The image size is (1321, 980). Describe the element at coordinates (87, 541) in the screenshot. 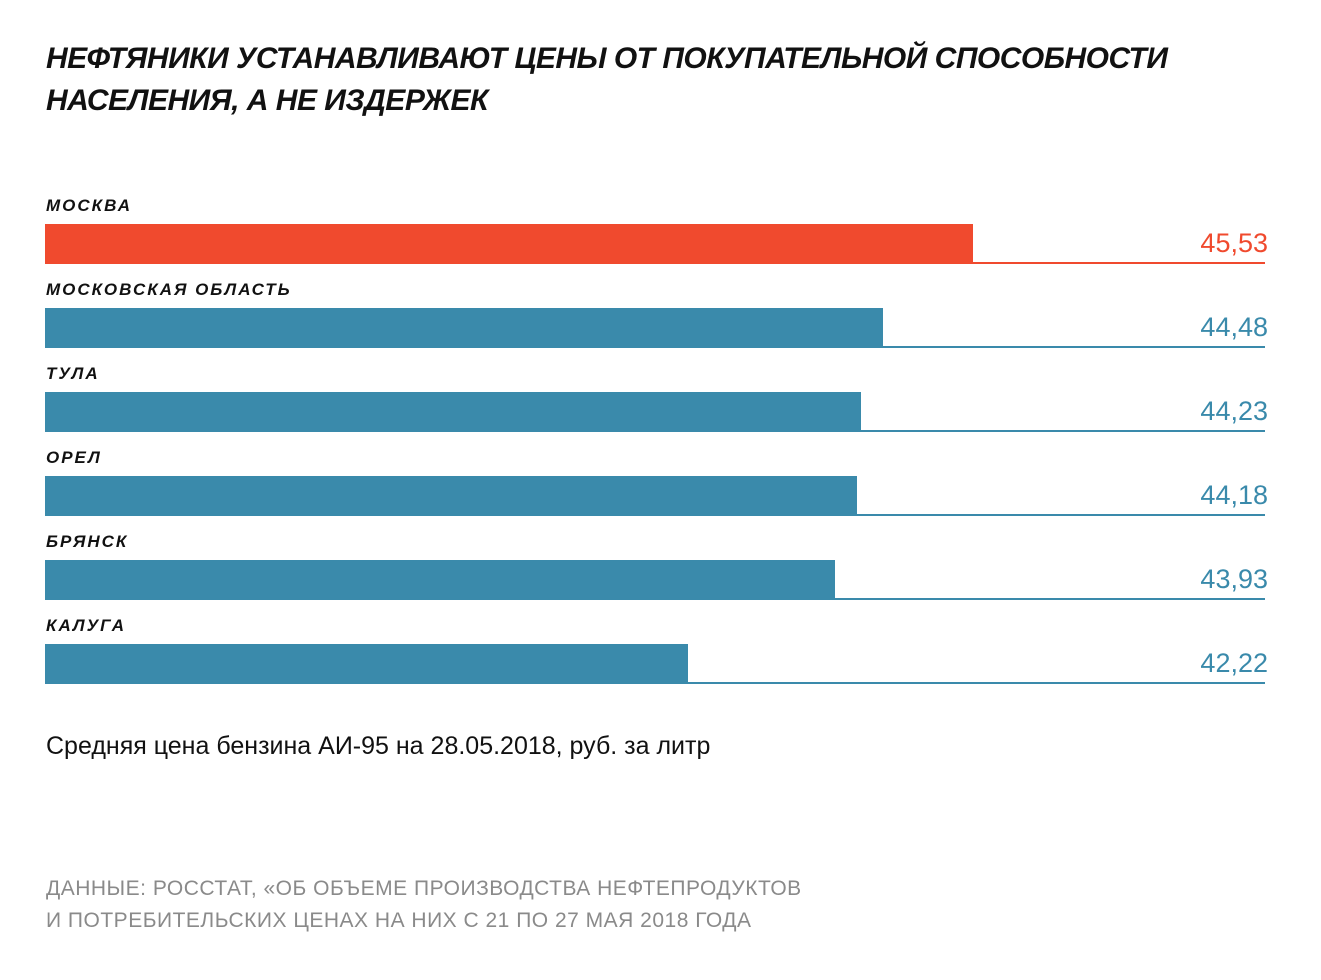

I see `category-label: БРЯНСК` at that location.